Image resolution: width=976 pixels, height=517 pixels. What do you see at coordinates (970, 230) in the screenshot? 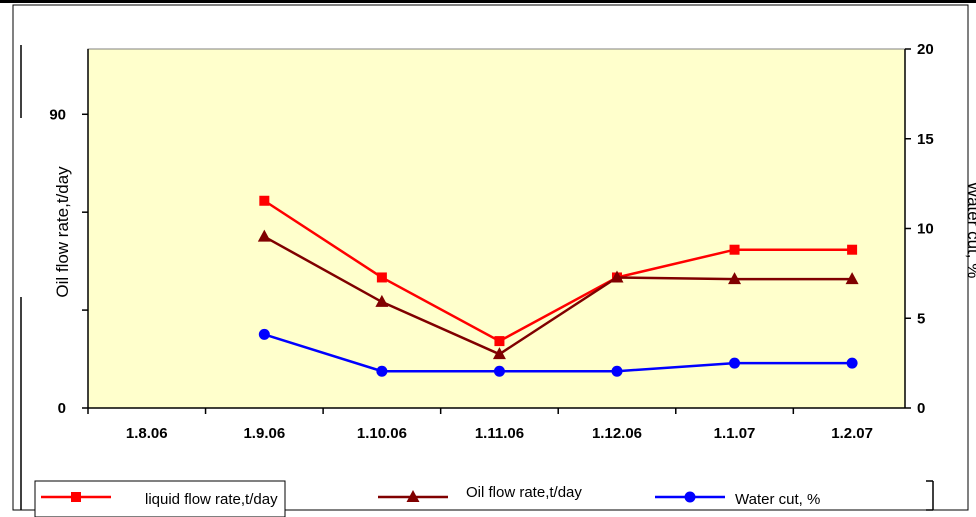
I see `y-right-axis-title: Water cut, %` at bounding box center [970, 230].